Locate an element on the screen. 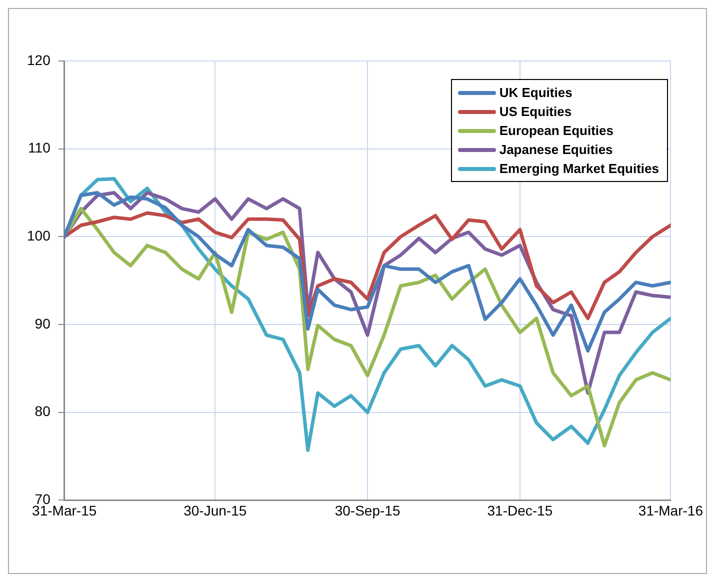 The image size is (715, 582). y-tick-label: 80 is located at coordinates (42, 411).